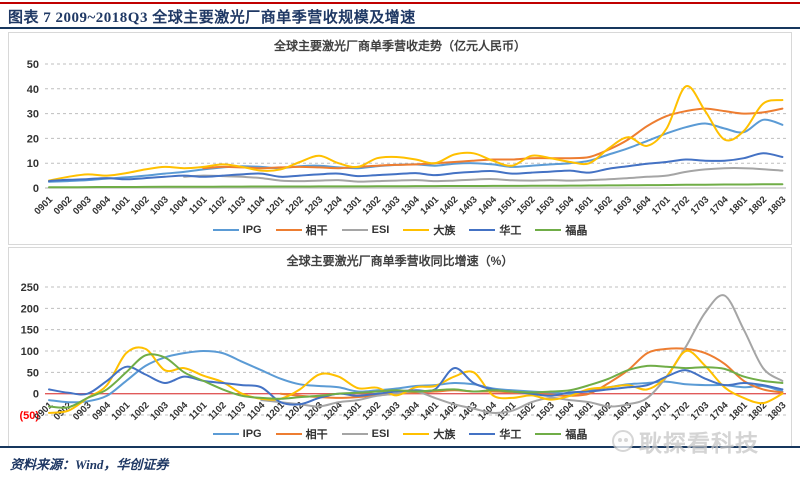 The image size is (800, 480). Describe the element at coordinates (738, 411) in the screenshot. I see `x-axis-tick-label: 1801` at that location.